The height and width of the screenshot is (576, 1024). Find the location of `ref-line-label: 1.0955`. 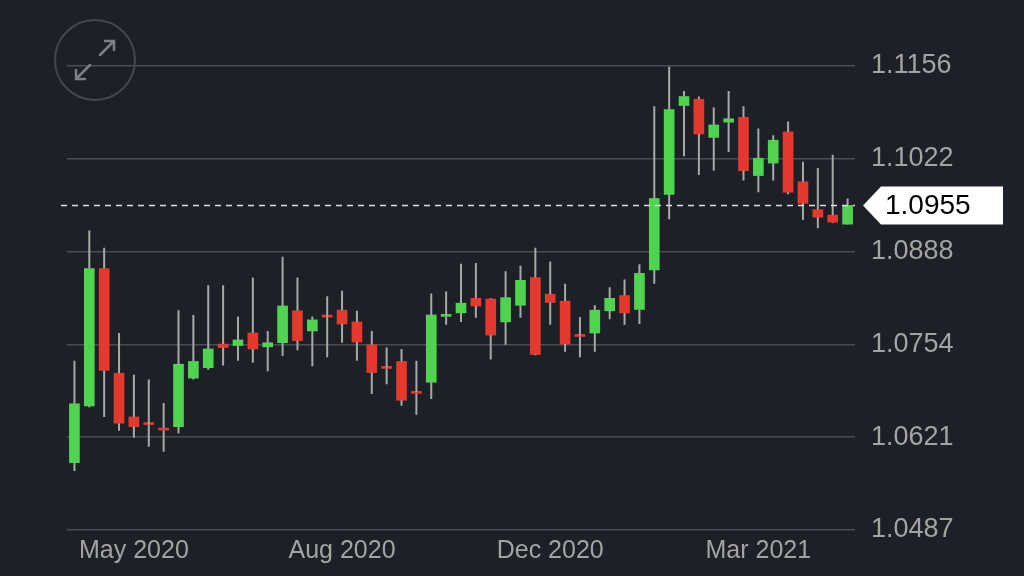

ref-line-label: 1.0955 is located at coordinates (928, 205).